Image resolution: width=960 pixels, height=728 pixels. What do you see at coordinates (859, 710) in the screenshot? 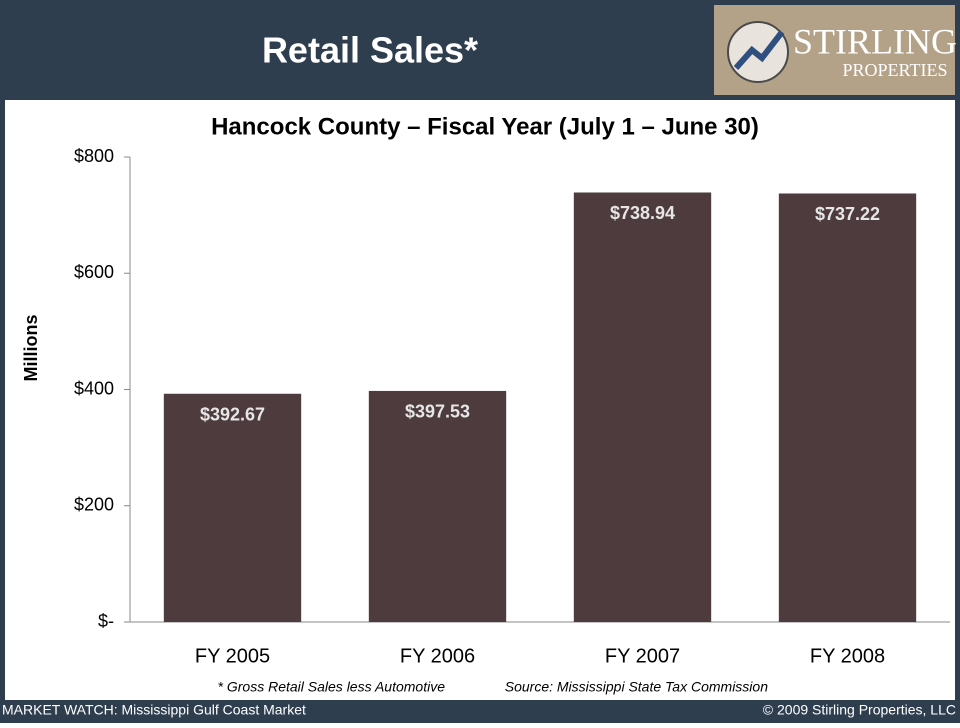
I see `footer-right: © 2009 Stirling Properties, LLC` at bounding box center [859, 710].